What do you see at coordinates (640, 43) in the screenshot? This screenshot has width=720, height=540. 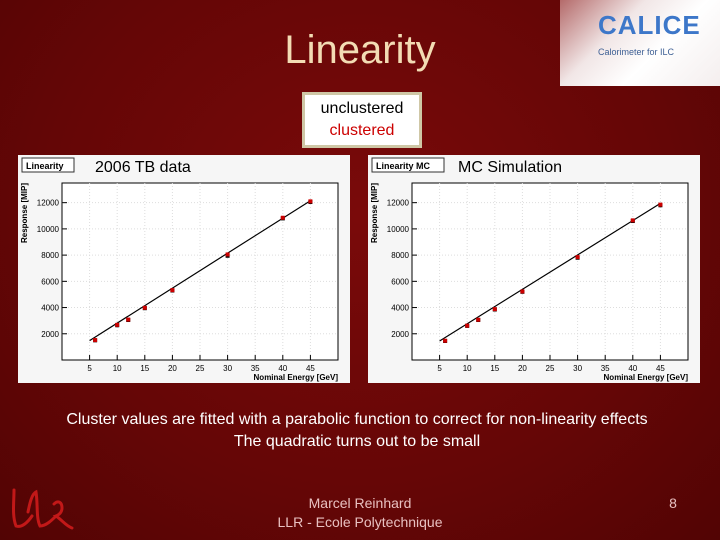 I see `calice-logo-area` at bounding box center [640, 43].